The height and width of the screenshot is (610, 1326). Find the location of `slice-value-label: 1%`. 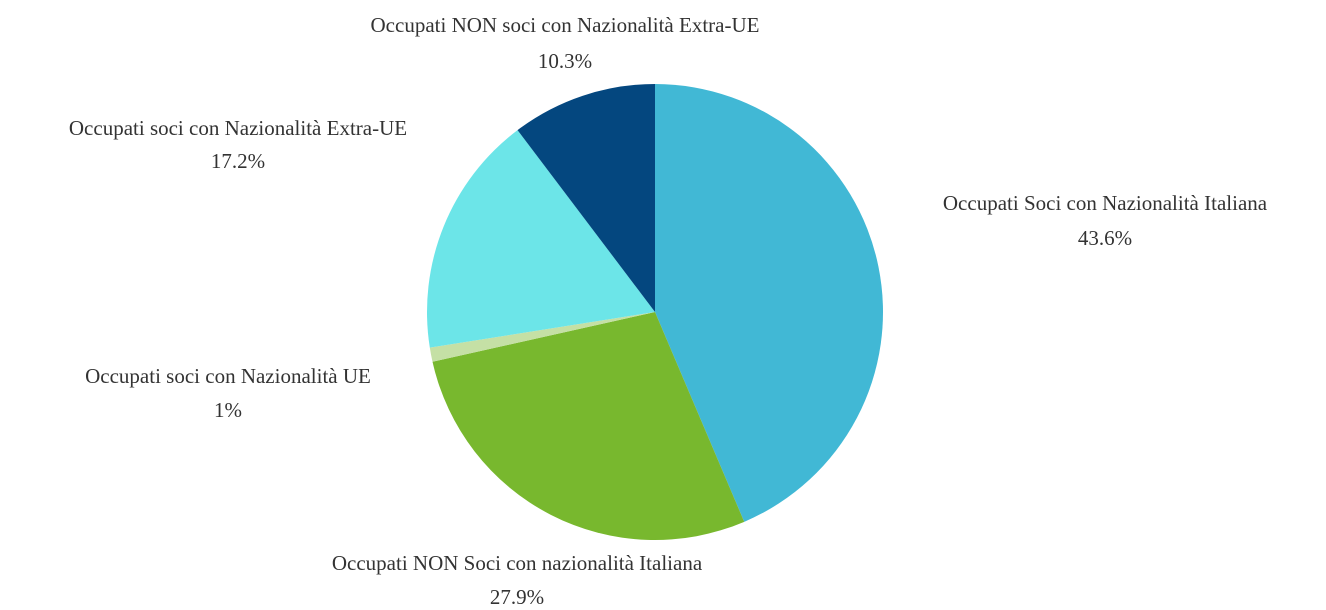

slice-value-label: 1% is located at coordinates (228, 410).